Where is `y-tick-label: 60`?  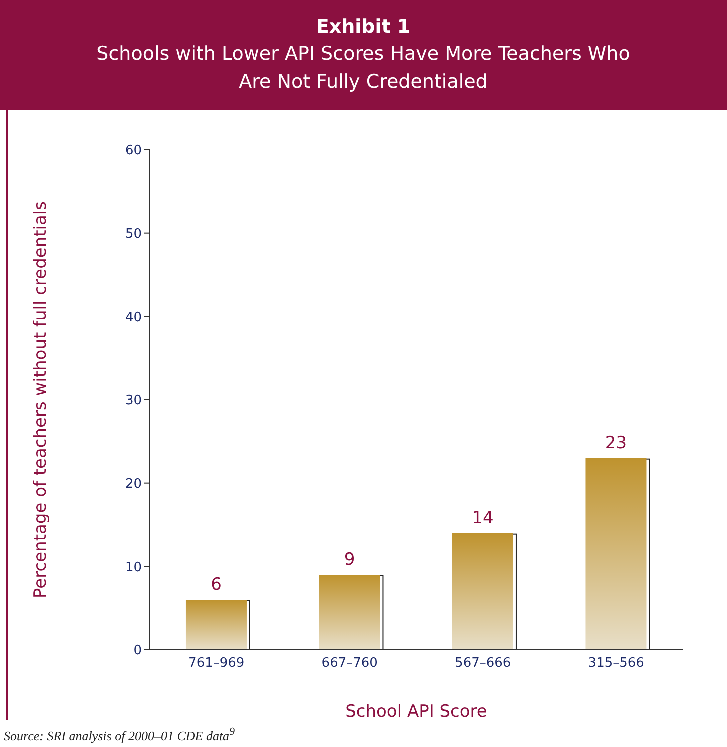
y-tick-label: 60 is located at coordinates (133, 151).